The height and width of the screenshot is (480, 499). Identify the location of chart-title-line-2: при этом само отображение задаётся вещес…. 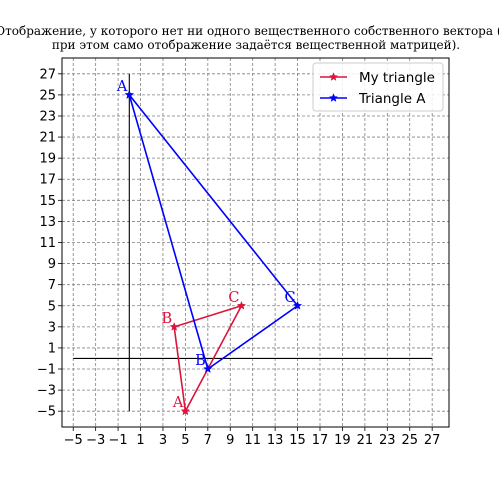
(256, 45).